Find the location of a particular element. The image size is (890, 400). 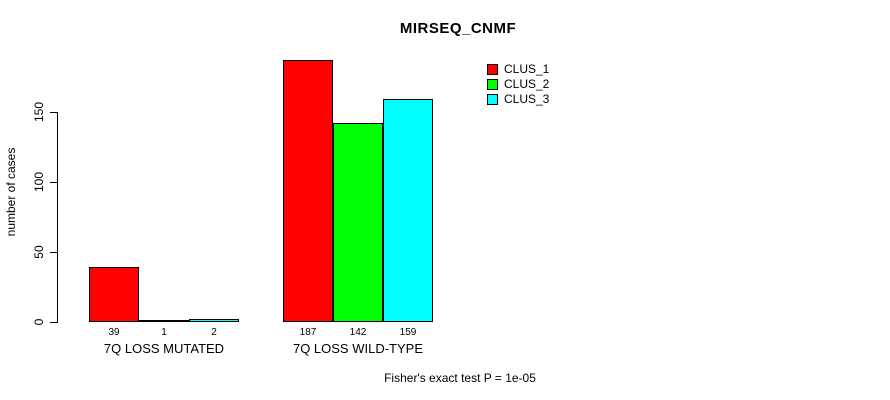

bar-value-label: 187 is located at coordinates (308, 332).